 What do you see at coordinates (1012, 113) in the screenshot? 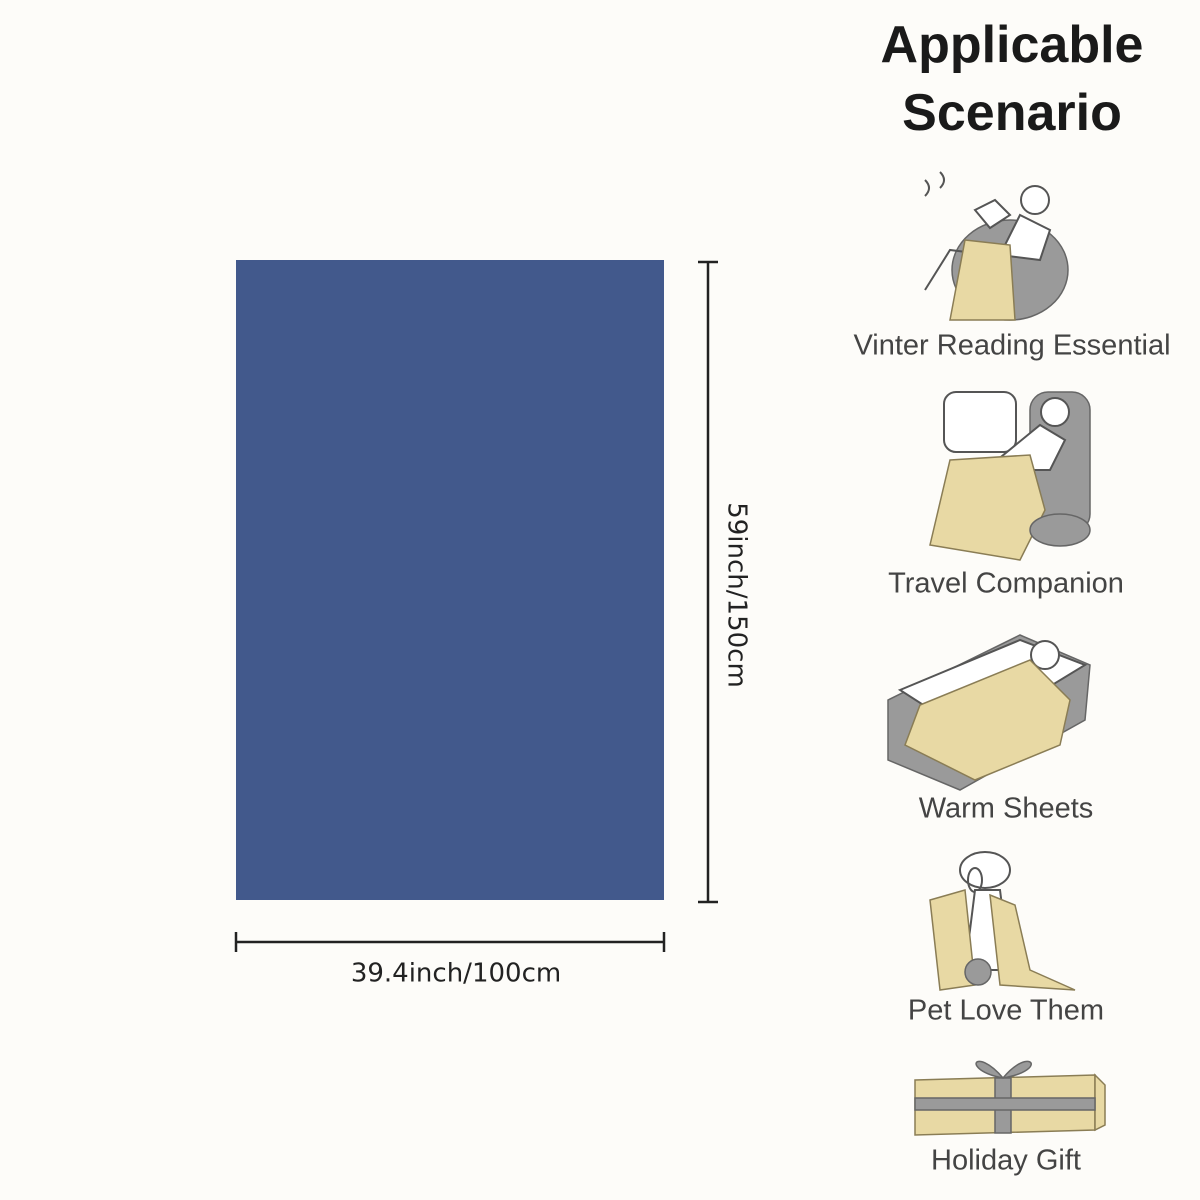
I see `title-line: Scenario` at bounding box center [1012, 113].